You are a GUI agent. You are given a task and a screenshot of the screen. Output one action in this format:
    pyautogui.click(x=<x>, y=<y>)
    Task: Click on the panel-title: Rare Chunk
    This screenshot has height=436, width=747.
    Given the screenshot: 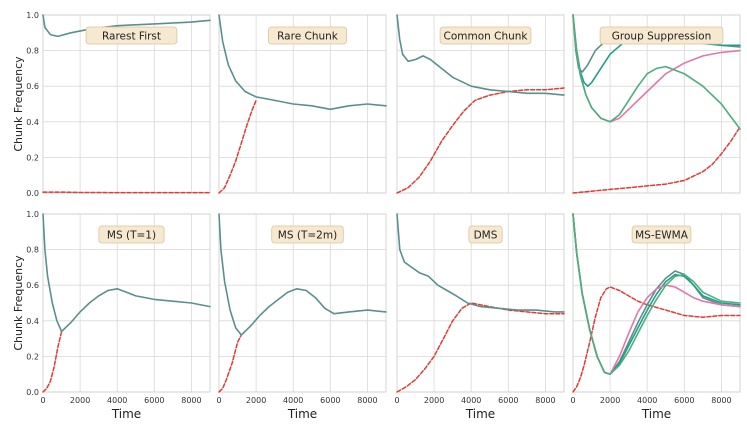 What is the action you would take?
    pyautogui.click(x=308, y=37)
    